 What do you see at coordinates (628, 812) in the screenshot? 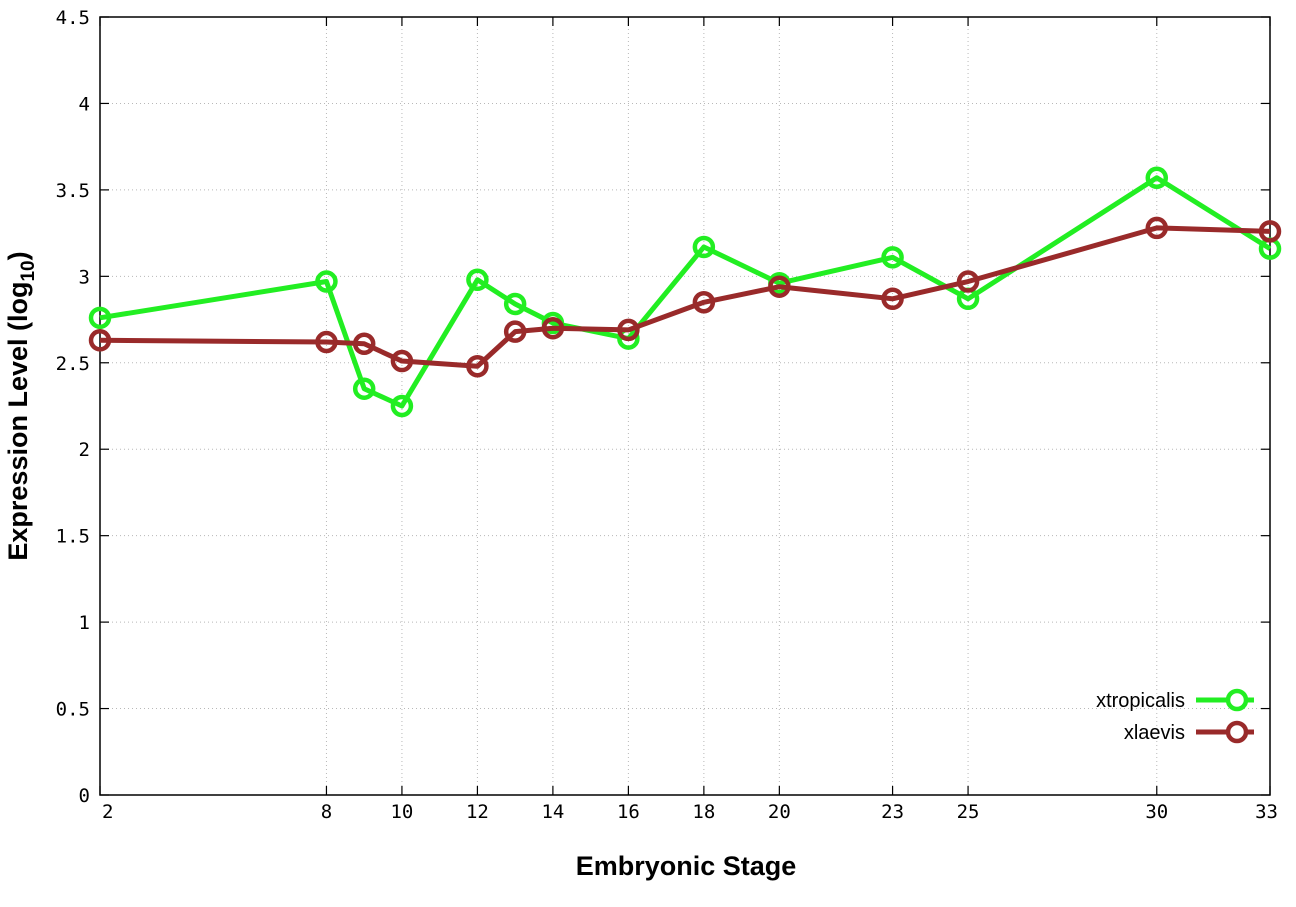
I see `x-tick-label: 16` at bounding box center [628, 812].